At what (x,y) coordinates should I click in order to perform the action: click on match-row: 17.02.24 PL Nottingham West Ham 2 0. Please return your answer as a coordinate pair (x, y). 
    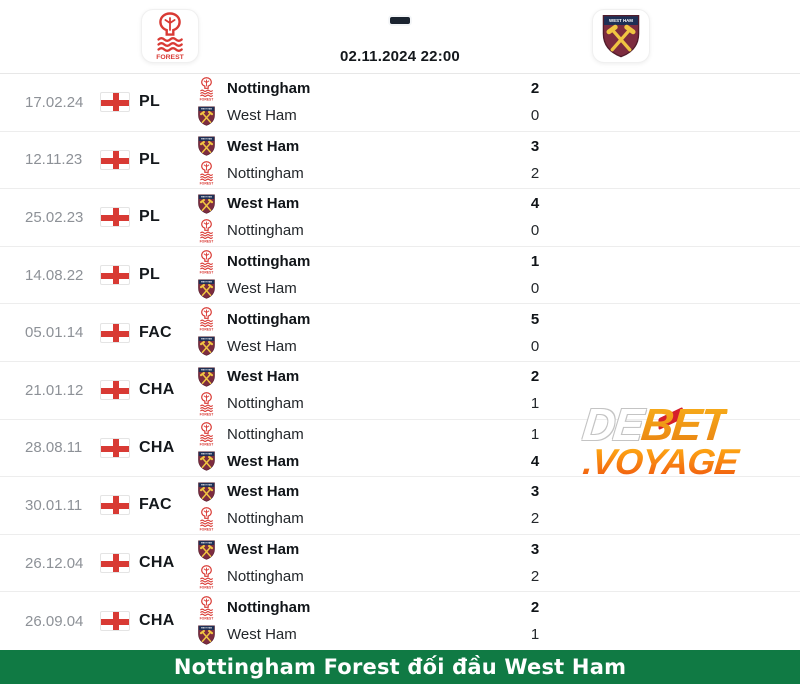
    Looking at the image, I should click on (400, 103).